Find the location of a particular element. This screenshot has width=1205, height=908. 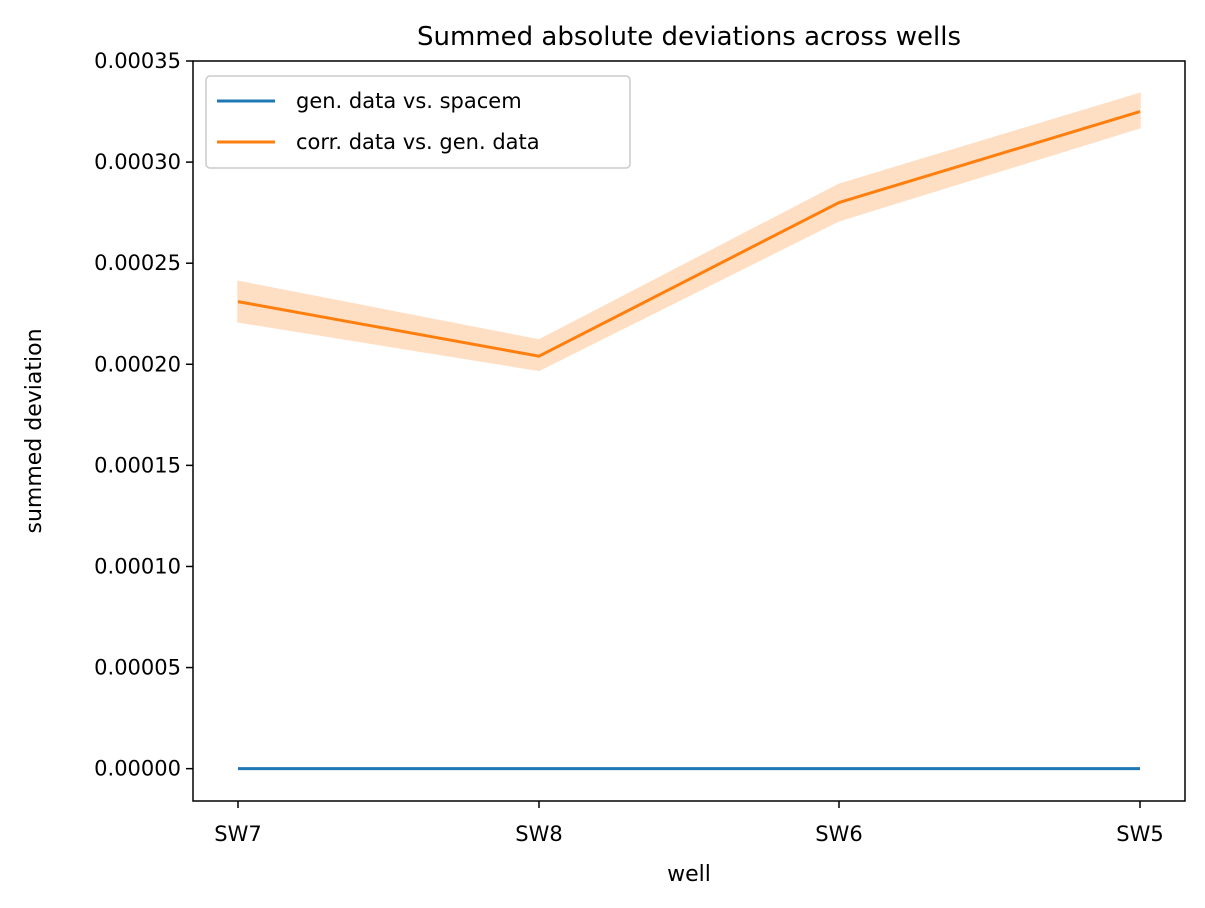

y-tick-label: 0.00025 is located at coordinates (137, 263).